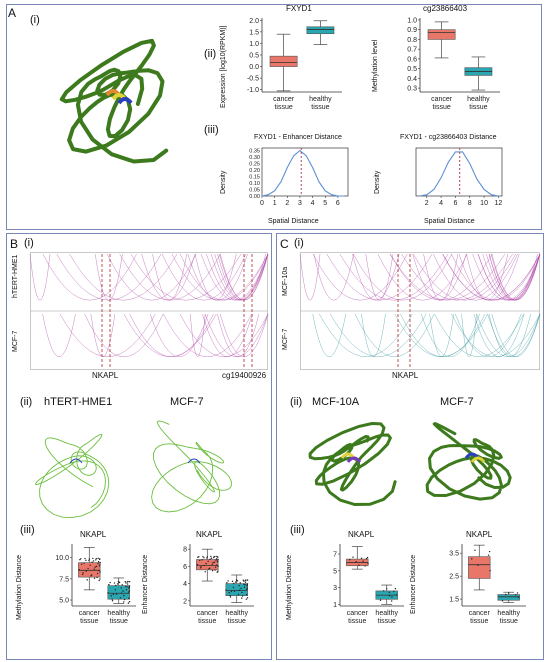 This screenshot has width=550, height=662. Describe the element at coordinates (19, 587) in the screenshot. I see `box-b1-ylabel: Methylation Distance` at that location.